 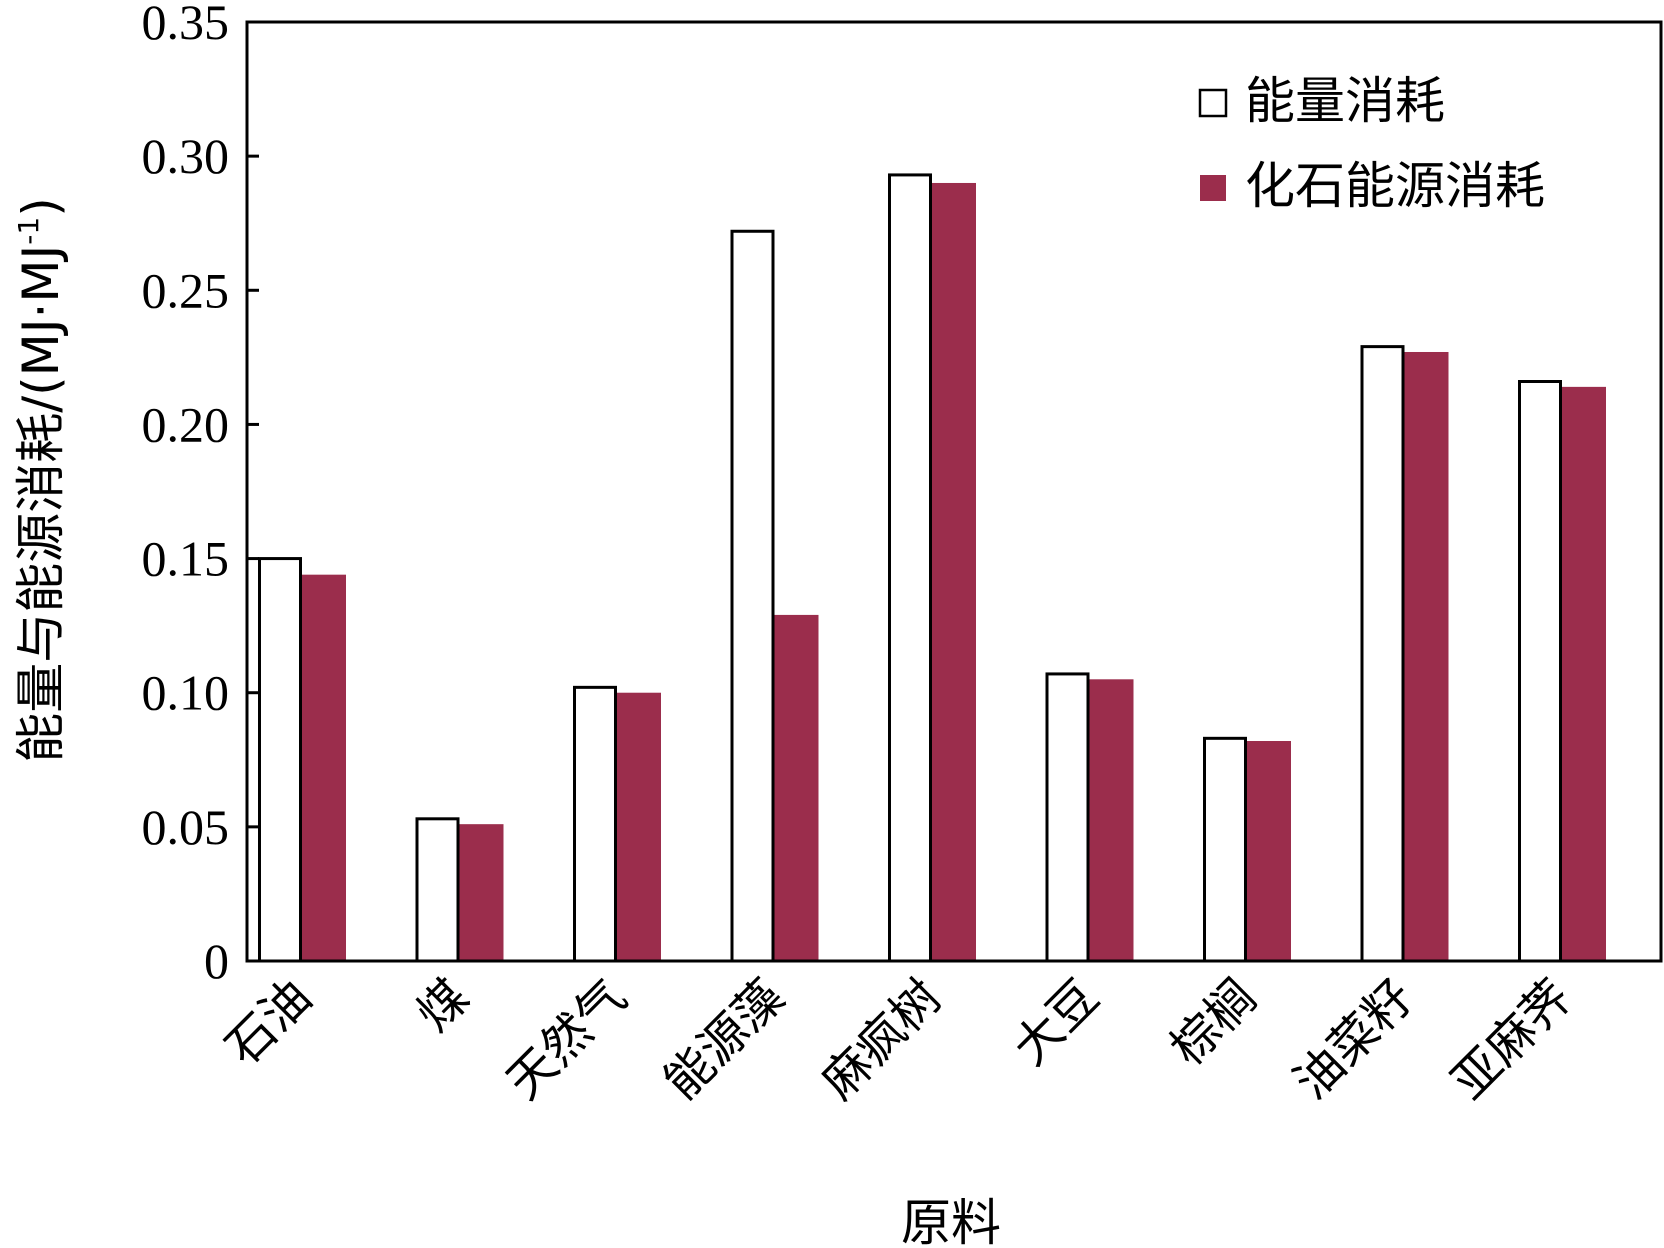 What do you see at coordinates (28, 231) in the screenshot?
I see `y-axis-title-superscript: -1` at bounding box center [28, 231].